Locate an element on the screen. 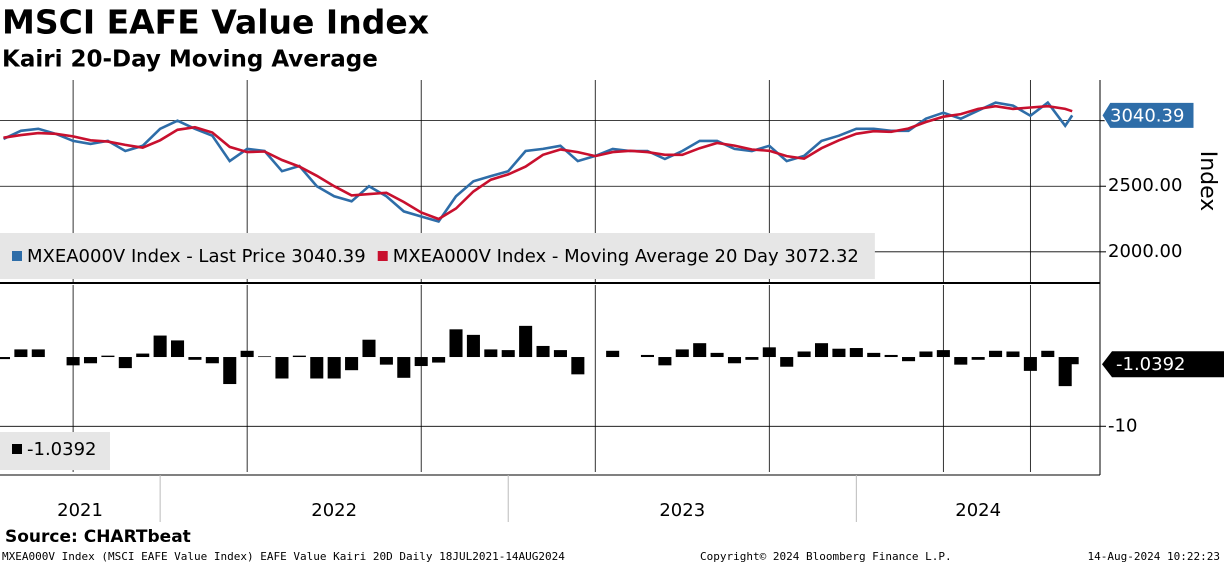  chart-subtitle: Kairi 20-Day Moving Average is located at coordinates (190, 60).